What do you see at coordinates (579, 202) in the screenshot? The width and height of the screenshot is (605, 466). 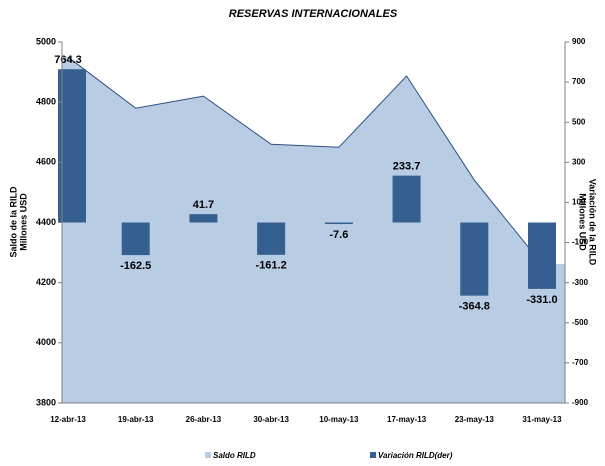 I see `y2-tick-label: 100` at bounding box center [579, 202].